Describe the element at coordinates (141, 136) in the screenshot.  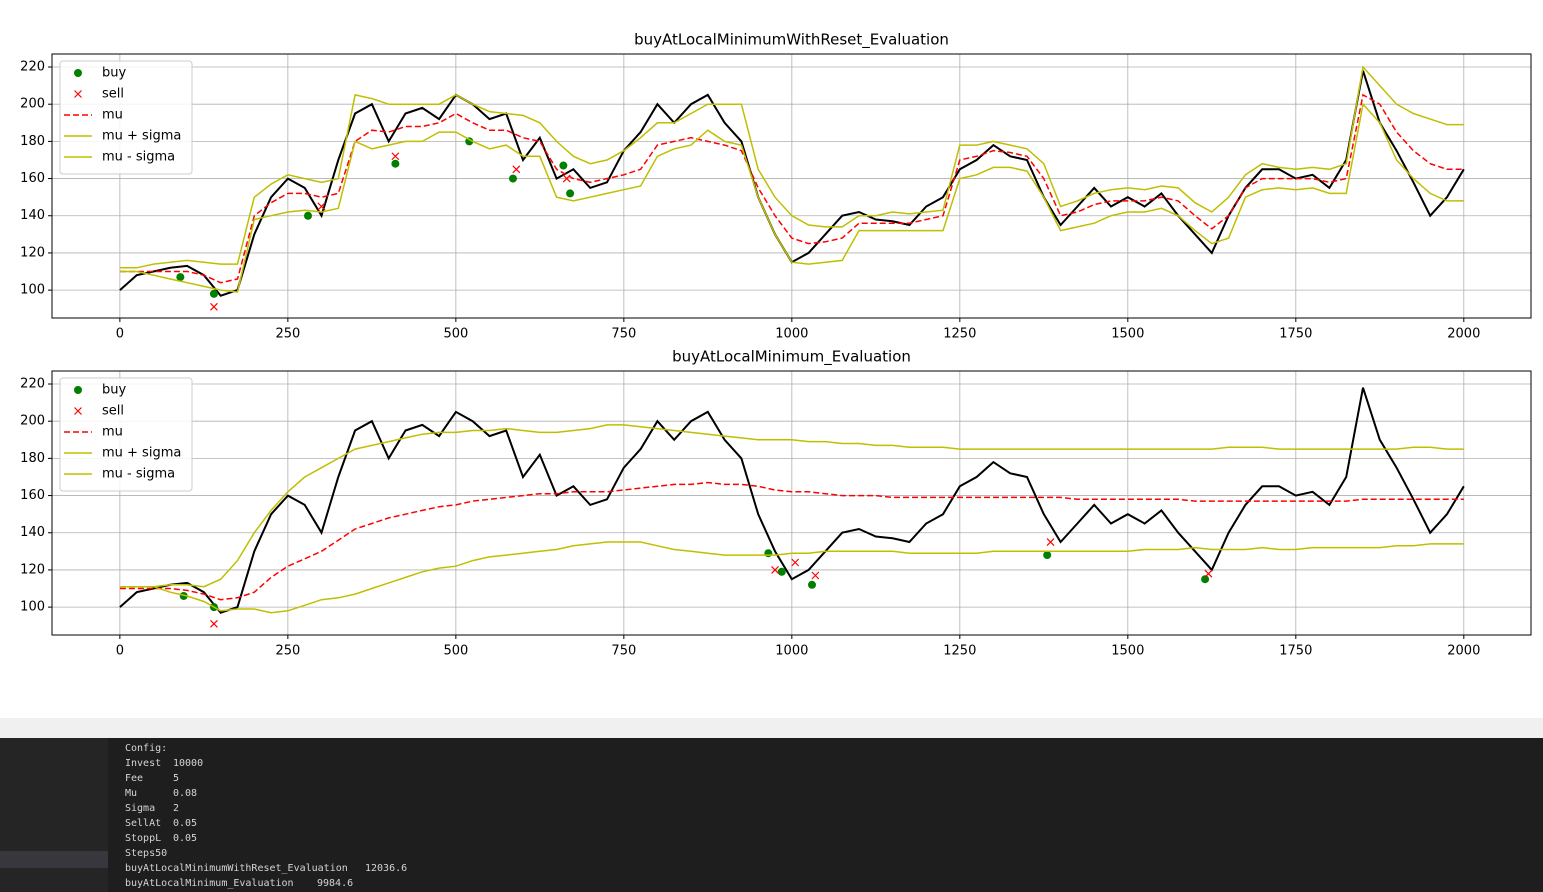
I see `legend-label: mu + sigma` at that location.